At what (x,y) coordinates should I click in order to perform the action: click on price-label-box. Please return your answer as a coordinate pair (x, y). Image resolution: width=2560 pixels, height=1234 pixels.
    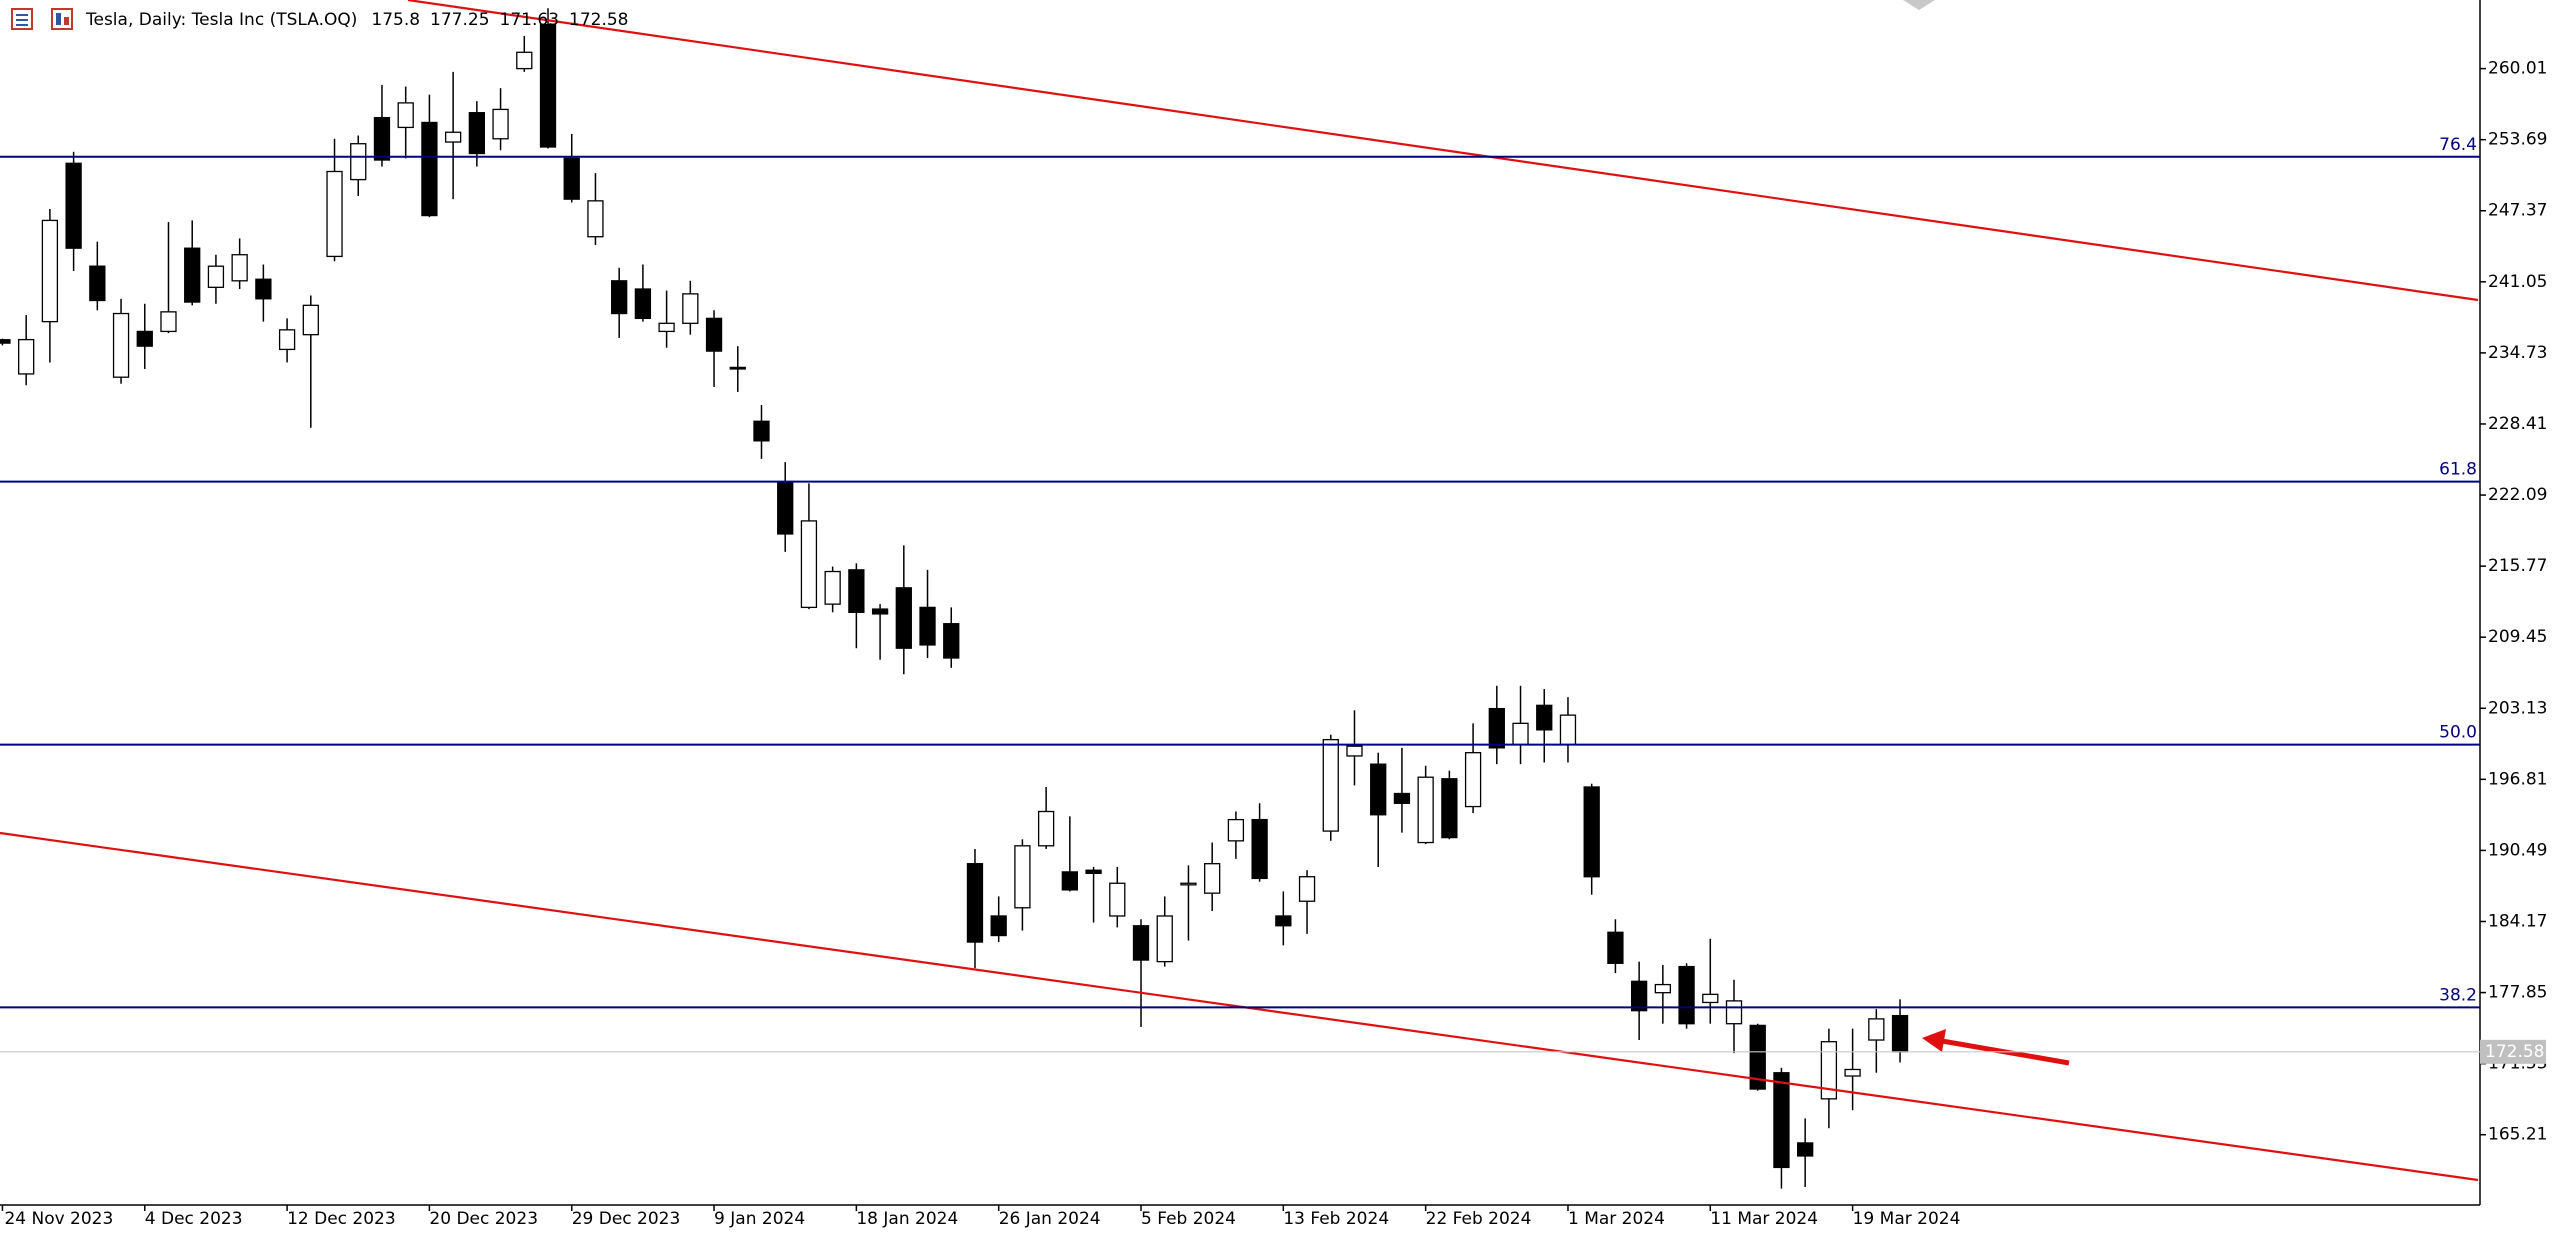
    Looking at the image, I should click on (2513, 1051).